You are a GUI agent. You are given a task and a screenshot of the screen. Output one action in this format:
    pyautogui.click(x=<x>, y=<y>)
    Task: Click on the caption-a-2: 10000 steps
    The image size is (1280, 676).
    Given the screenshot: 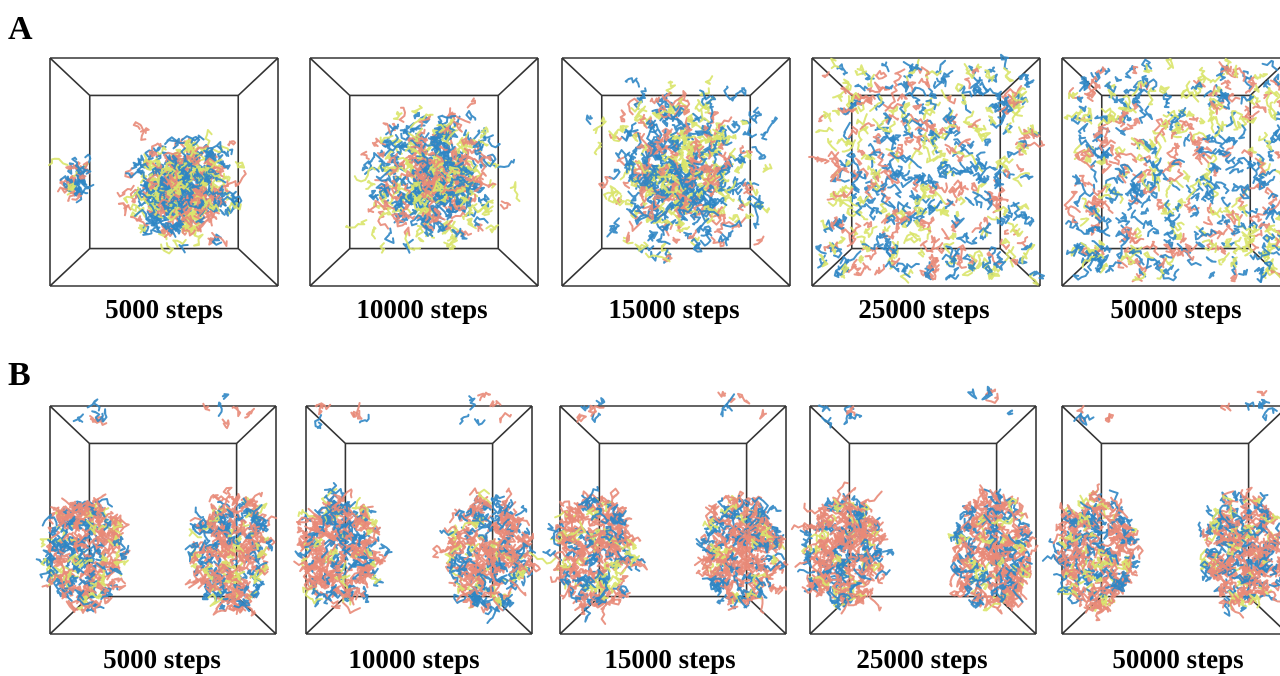 What is the action you would take?
    pyautogui.click(x=422, y=309)
    